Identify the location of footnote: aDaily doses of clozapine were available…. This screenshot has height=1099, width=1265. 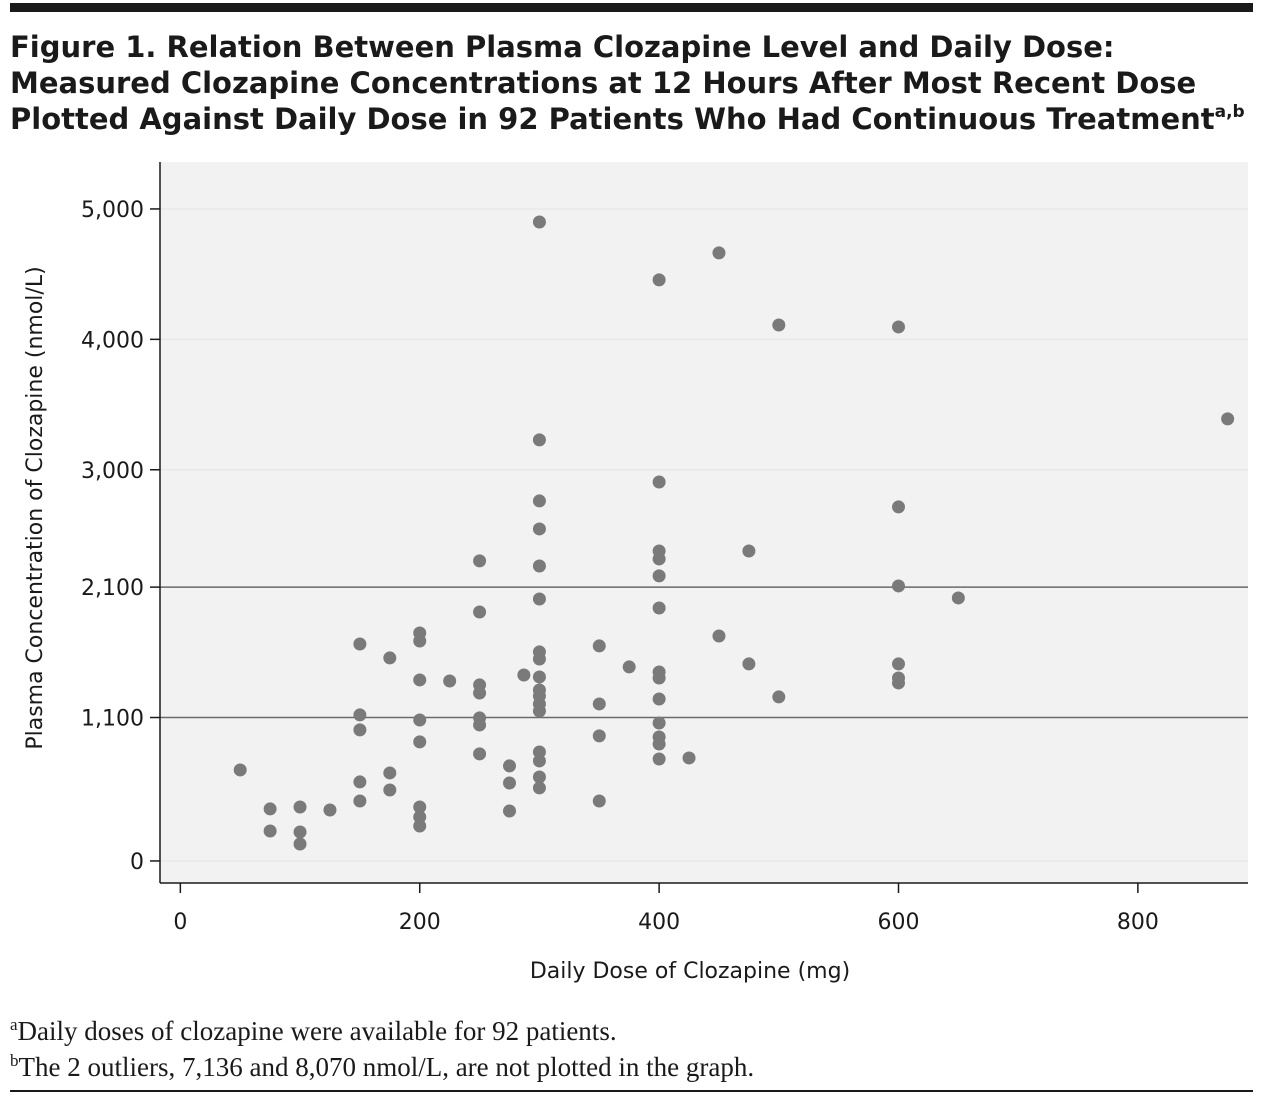
(313, 1030).